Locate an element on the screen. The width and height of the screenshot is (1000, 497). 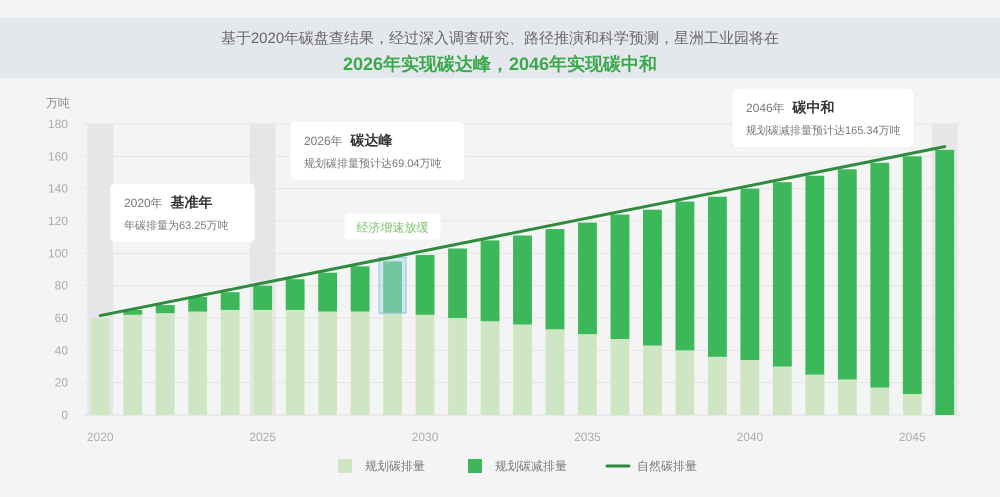
y-tick-label: 160 is located at coordinates (58, 156).